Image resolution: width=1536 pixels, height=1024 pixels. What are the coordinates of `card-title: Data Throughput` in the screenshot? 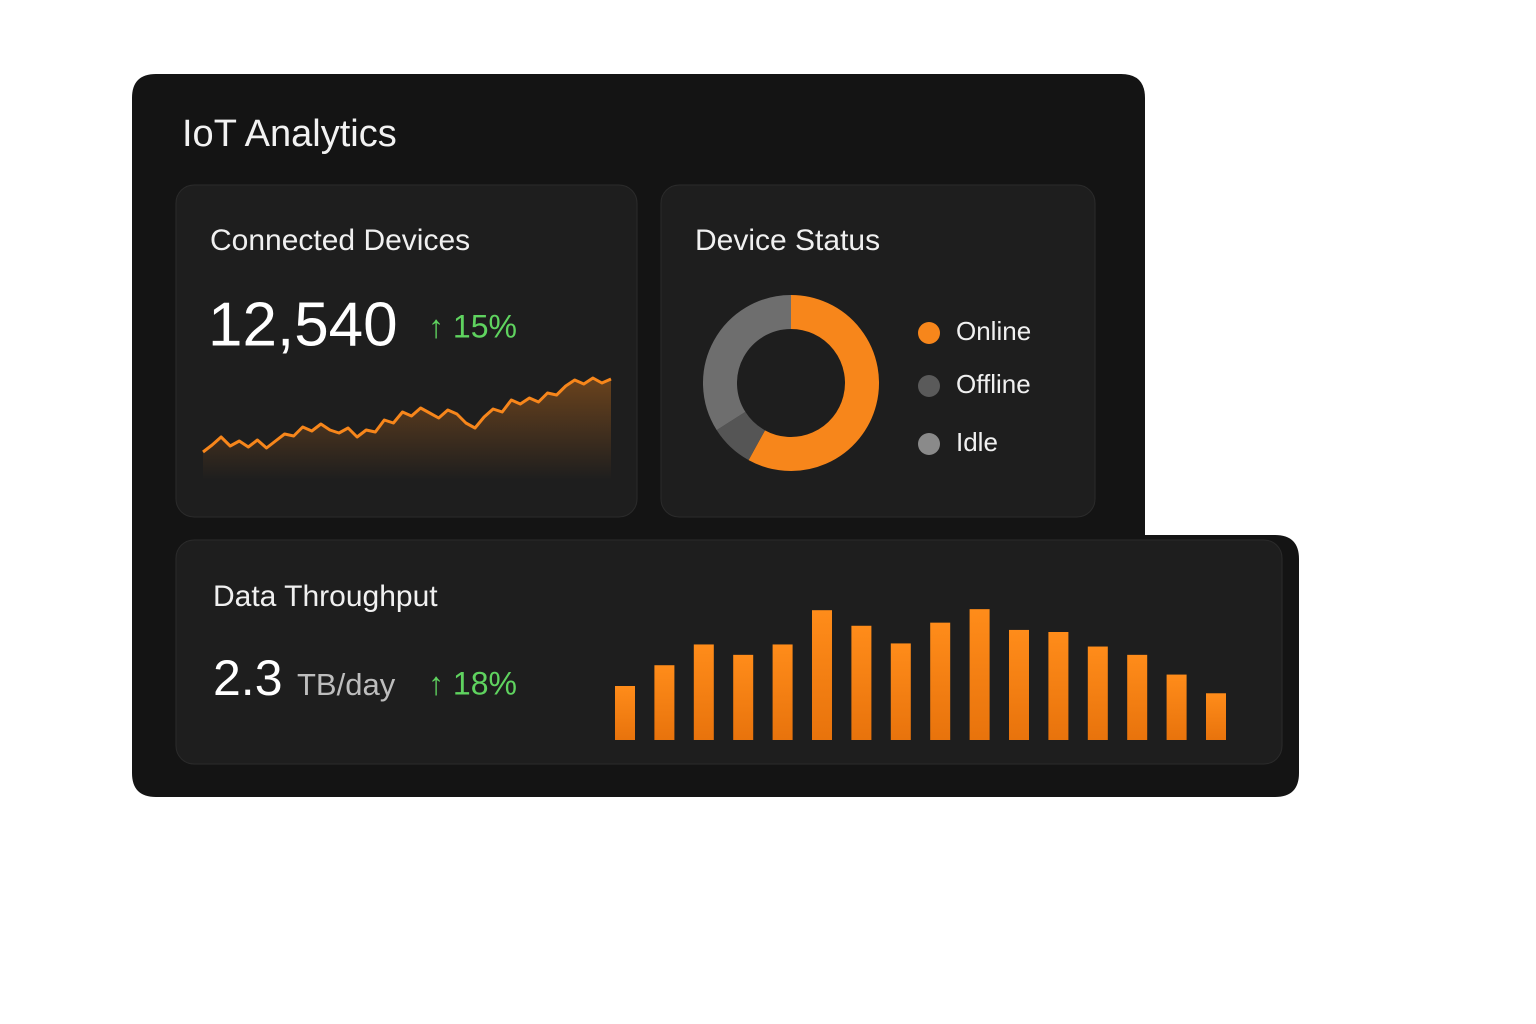 It's located at (325, 596).